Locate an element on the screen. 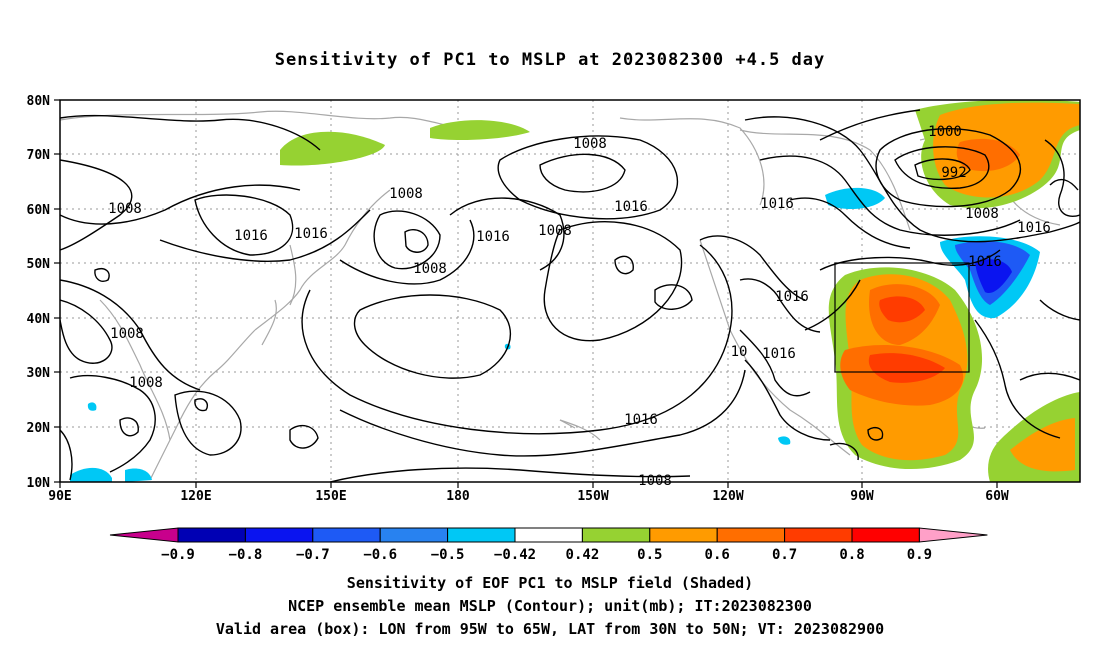 The width and height of the screenshot is (1100, 650). lon-label: 120W is located at coordinates (727, 496).